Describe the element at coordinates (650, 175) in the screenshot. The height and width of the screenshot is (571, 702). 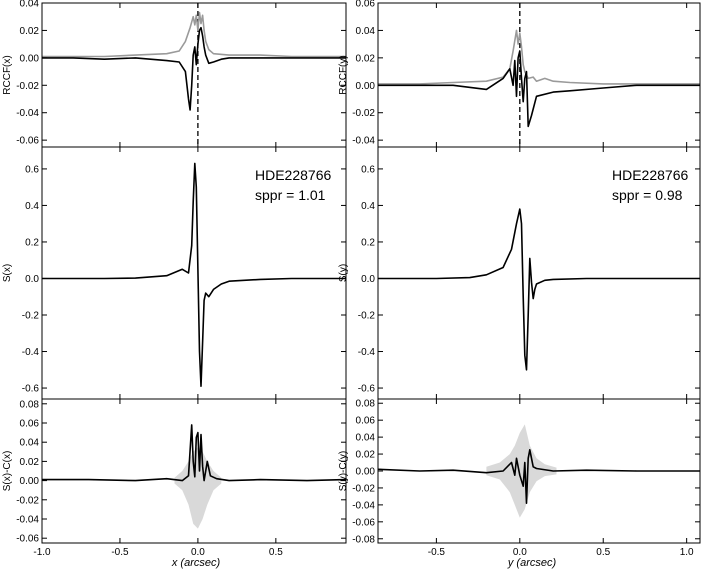
I see `annotation-star-right: HDE228766` at that location.